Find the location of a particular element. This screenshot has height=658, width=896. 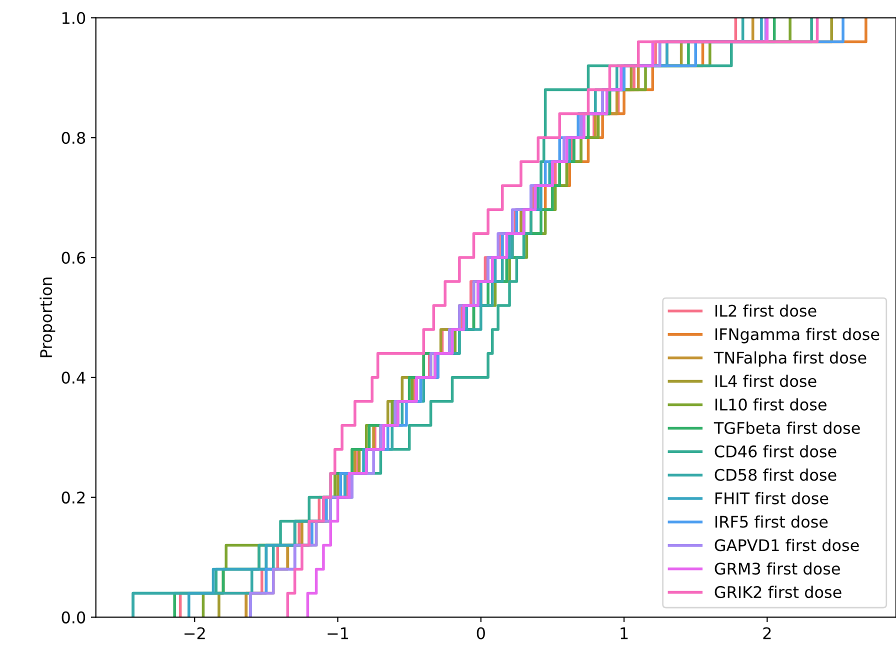

y-tick-label: 0.2 is located at coordinates (73, 498).